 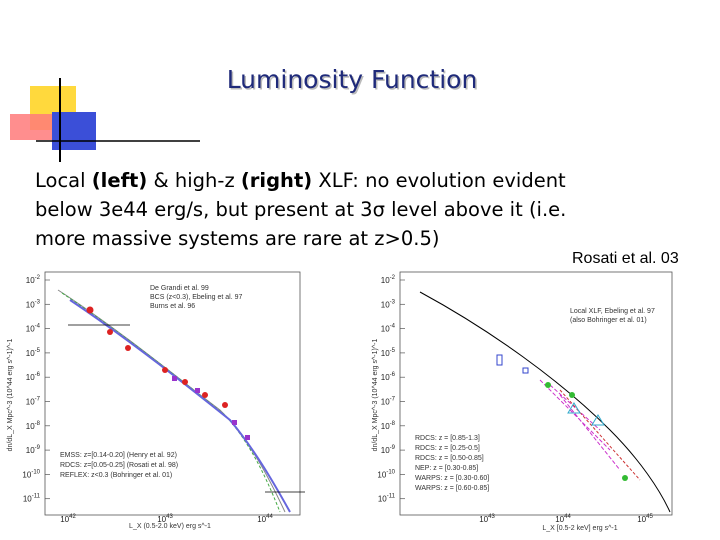 I want to click on tick-exp: 42, so click(x=72, y=517).